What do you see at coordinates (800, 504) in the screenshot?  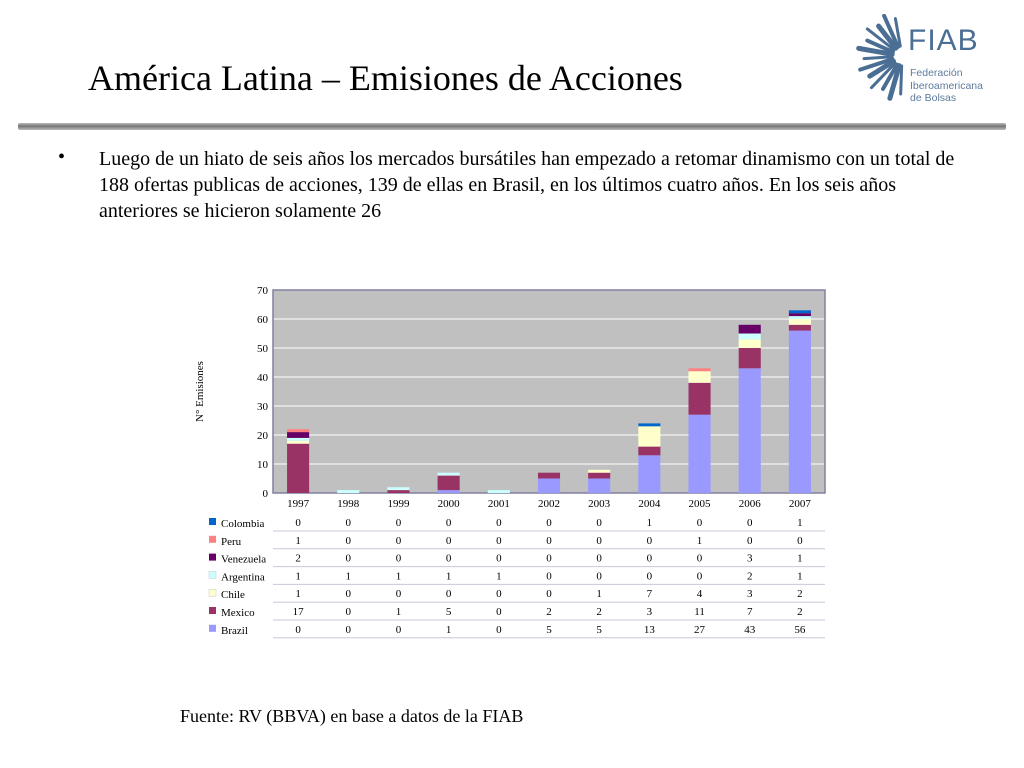 I see `x-tick-label: 2007` at bounding box center [800, 504].